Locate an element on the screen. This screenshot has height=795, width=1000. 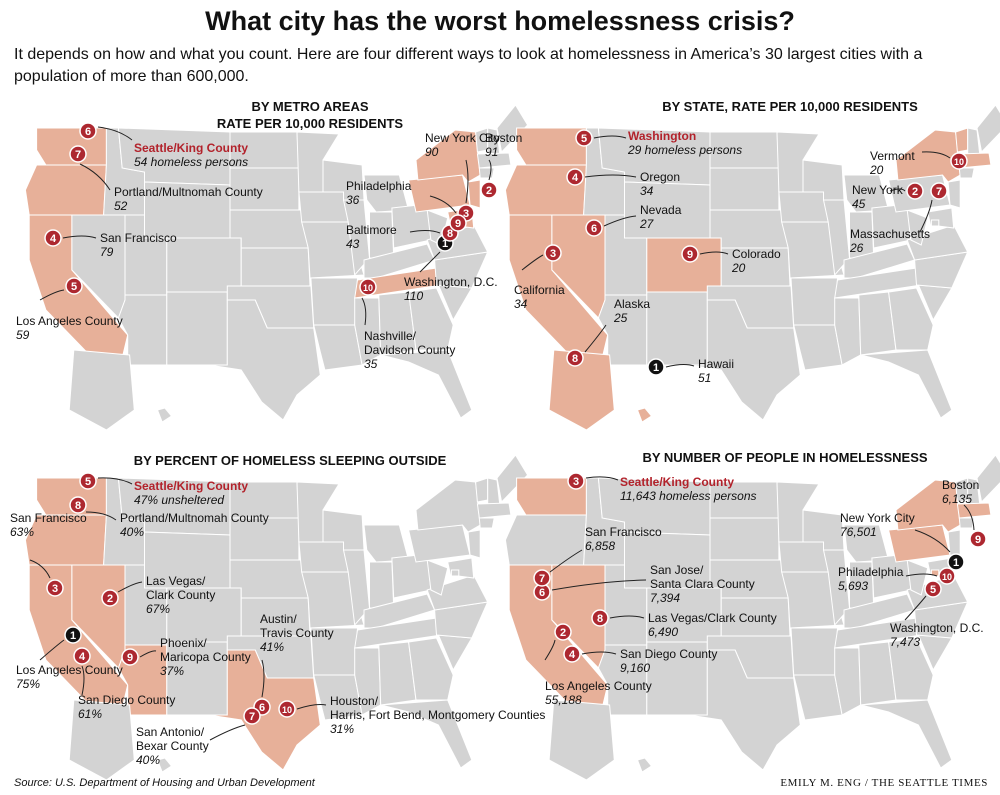
state-me is located at coordinates (988, 479).